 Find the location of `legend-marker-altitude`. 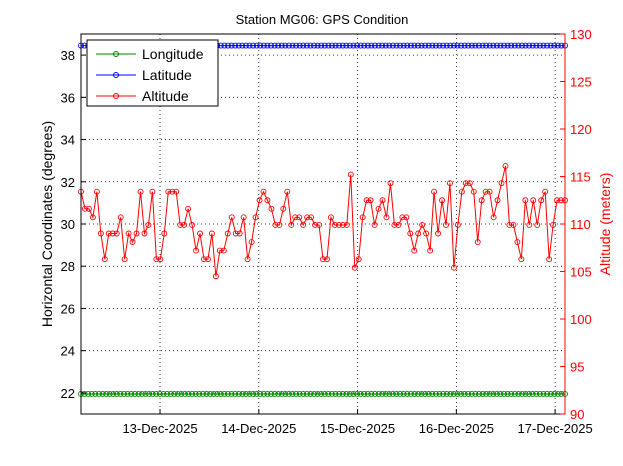

legend-marker-altitude is located at coordinates (116, 96).